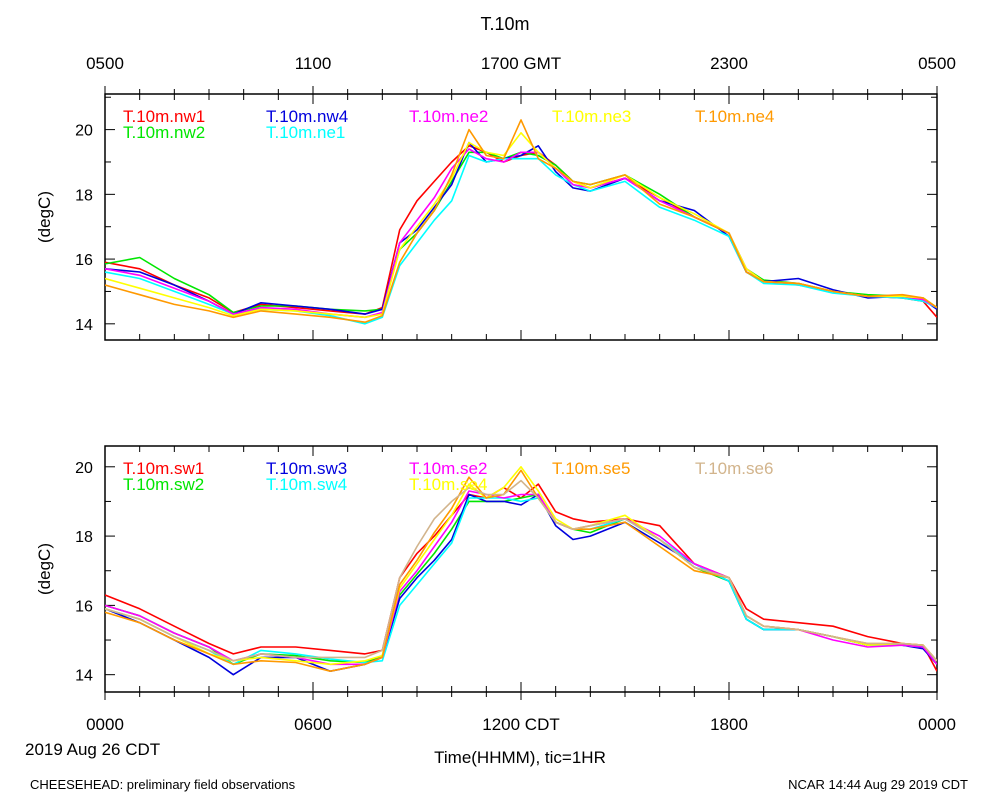 This screenshot has height=805, width=1000. What do you see at coordinates (164, 116) in the screenshot?
I see `legend-entry: T.10m.nw1` at bounding box center [164, 116].